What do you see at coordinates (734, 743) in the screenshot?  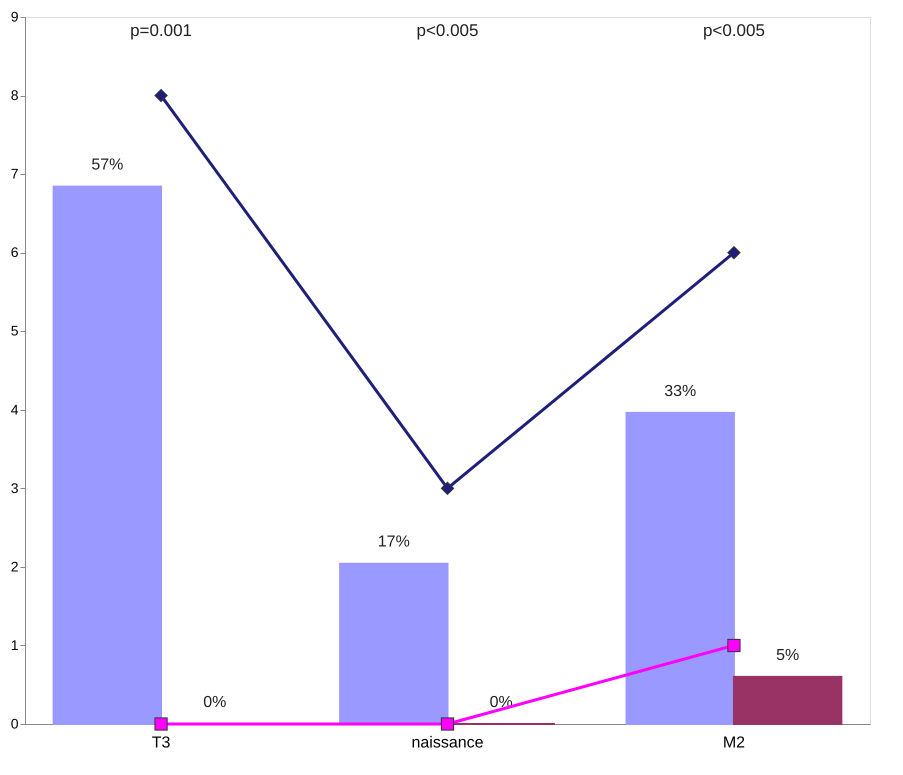 I see `x-tick-label: M2` at bounding box center [734, 743].